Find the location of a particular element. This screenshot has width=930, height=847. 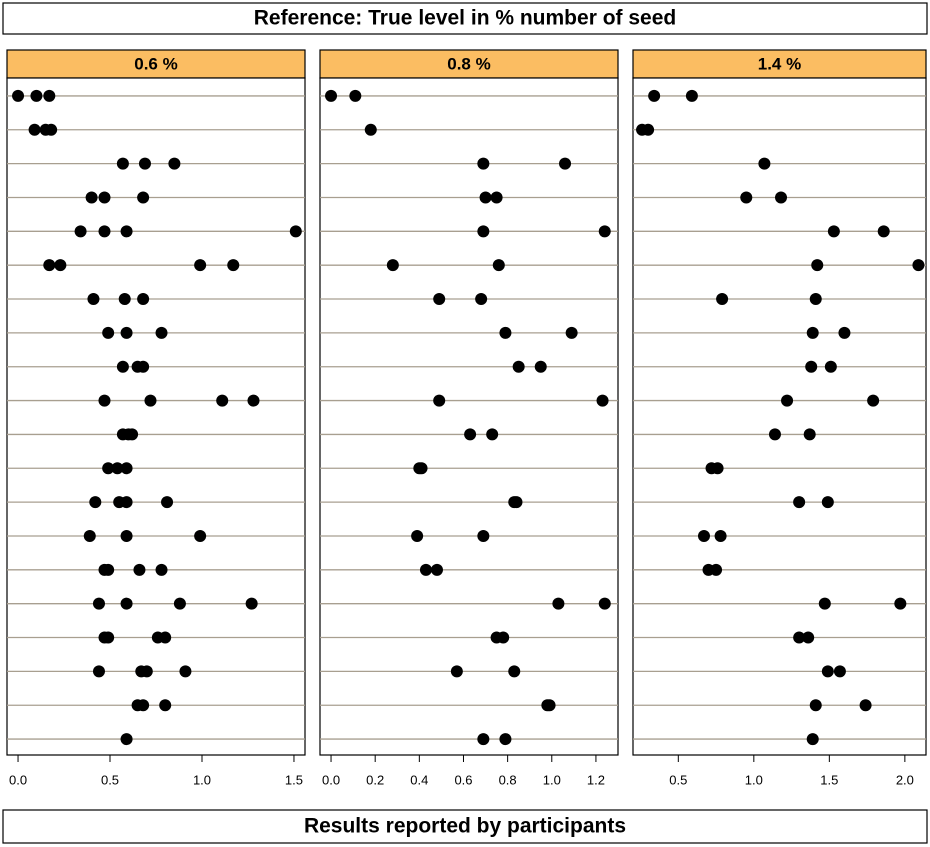

xlabel-box is located at coordinates (465, 826).